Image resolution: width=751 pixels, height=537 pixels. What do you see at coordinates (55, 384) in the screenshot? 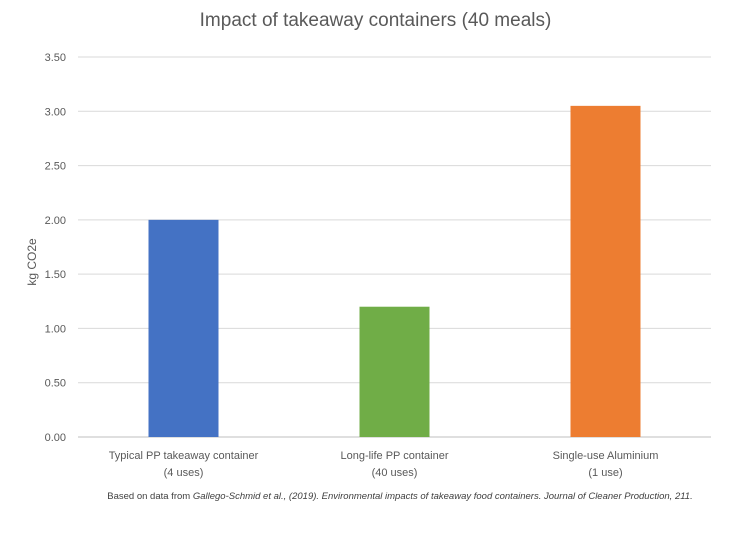
I see `y-tick-label: 0.50` at bounding box center [55, 384].